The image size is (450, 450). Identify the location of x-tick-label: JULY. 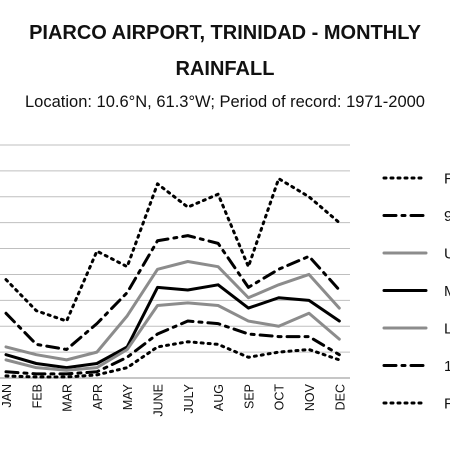
(189, 398).